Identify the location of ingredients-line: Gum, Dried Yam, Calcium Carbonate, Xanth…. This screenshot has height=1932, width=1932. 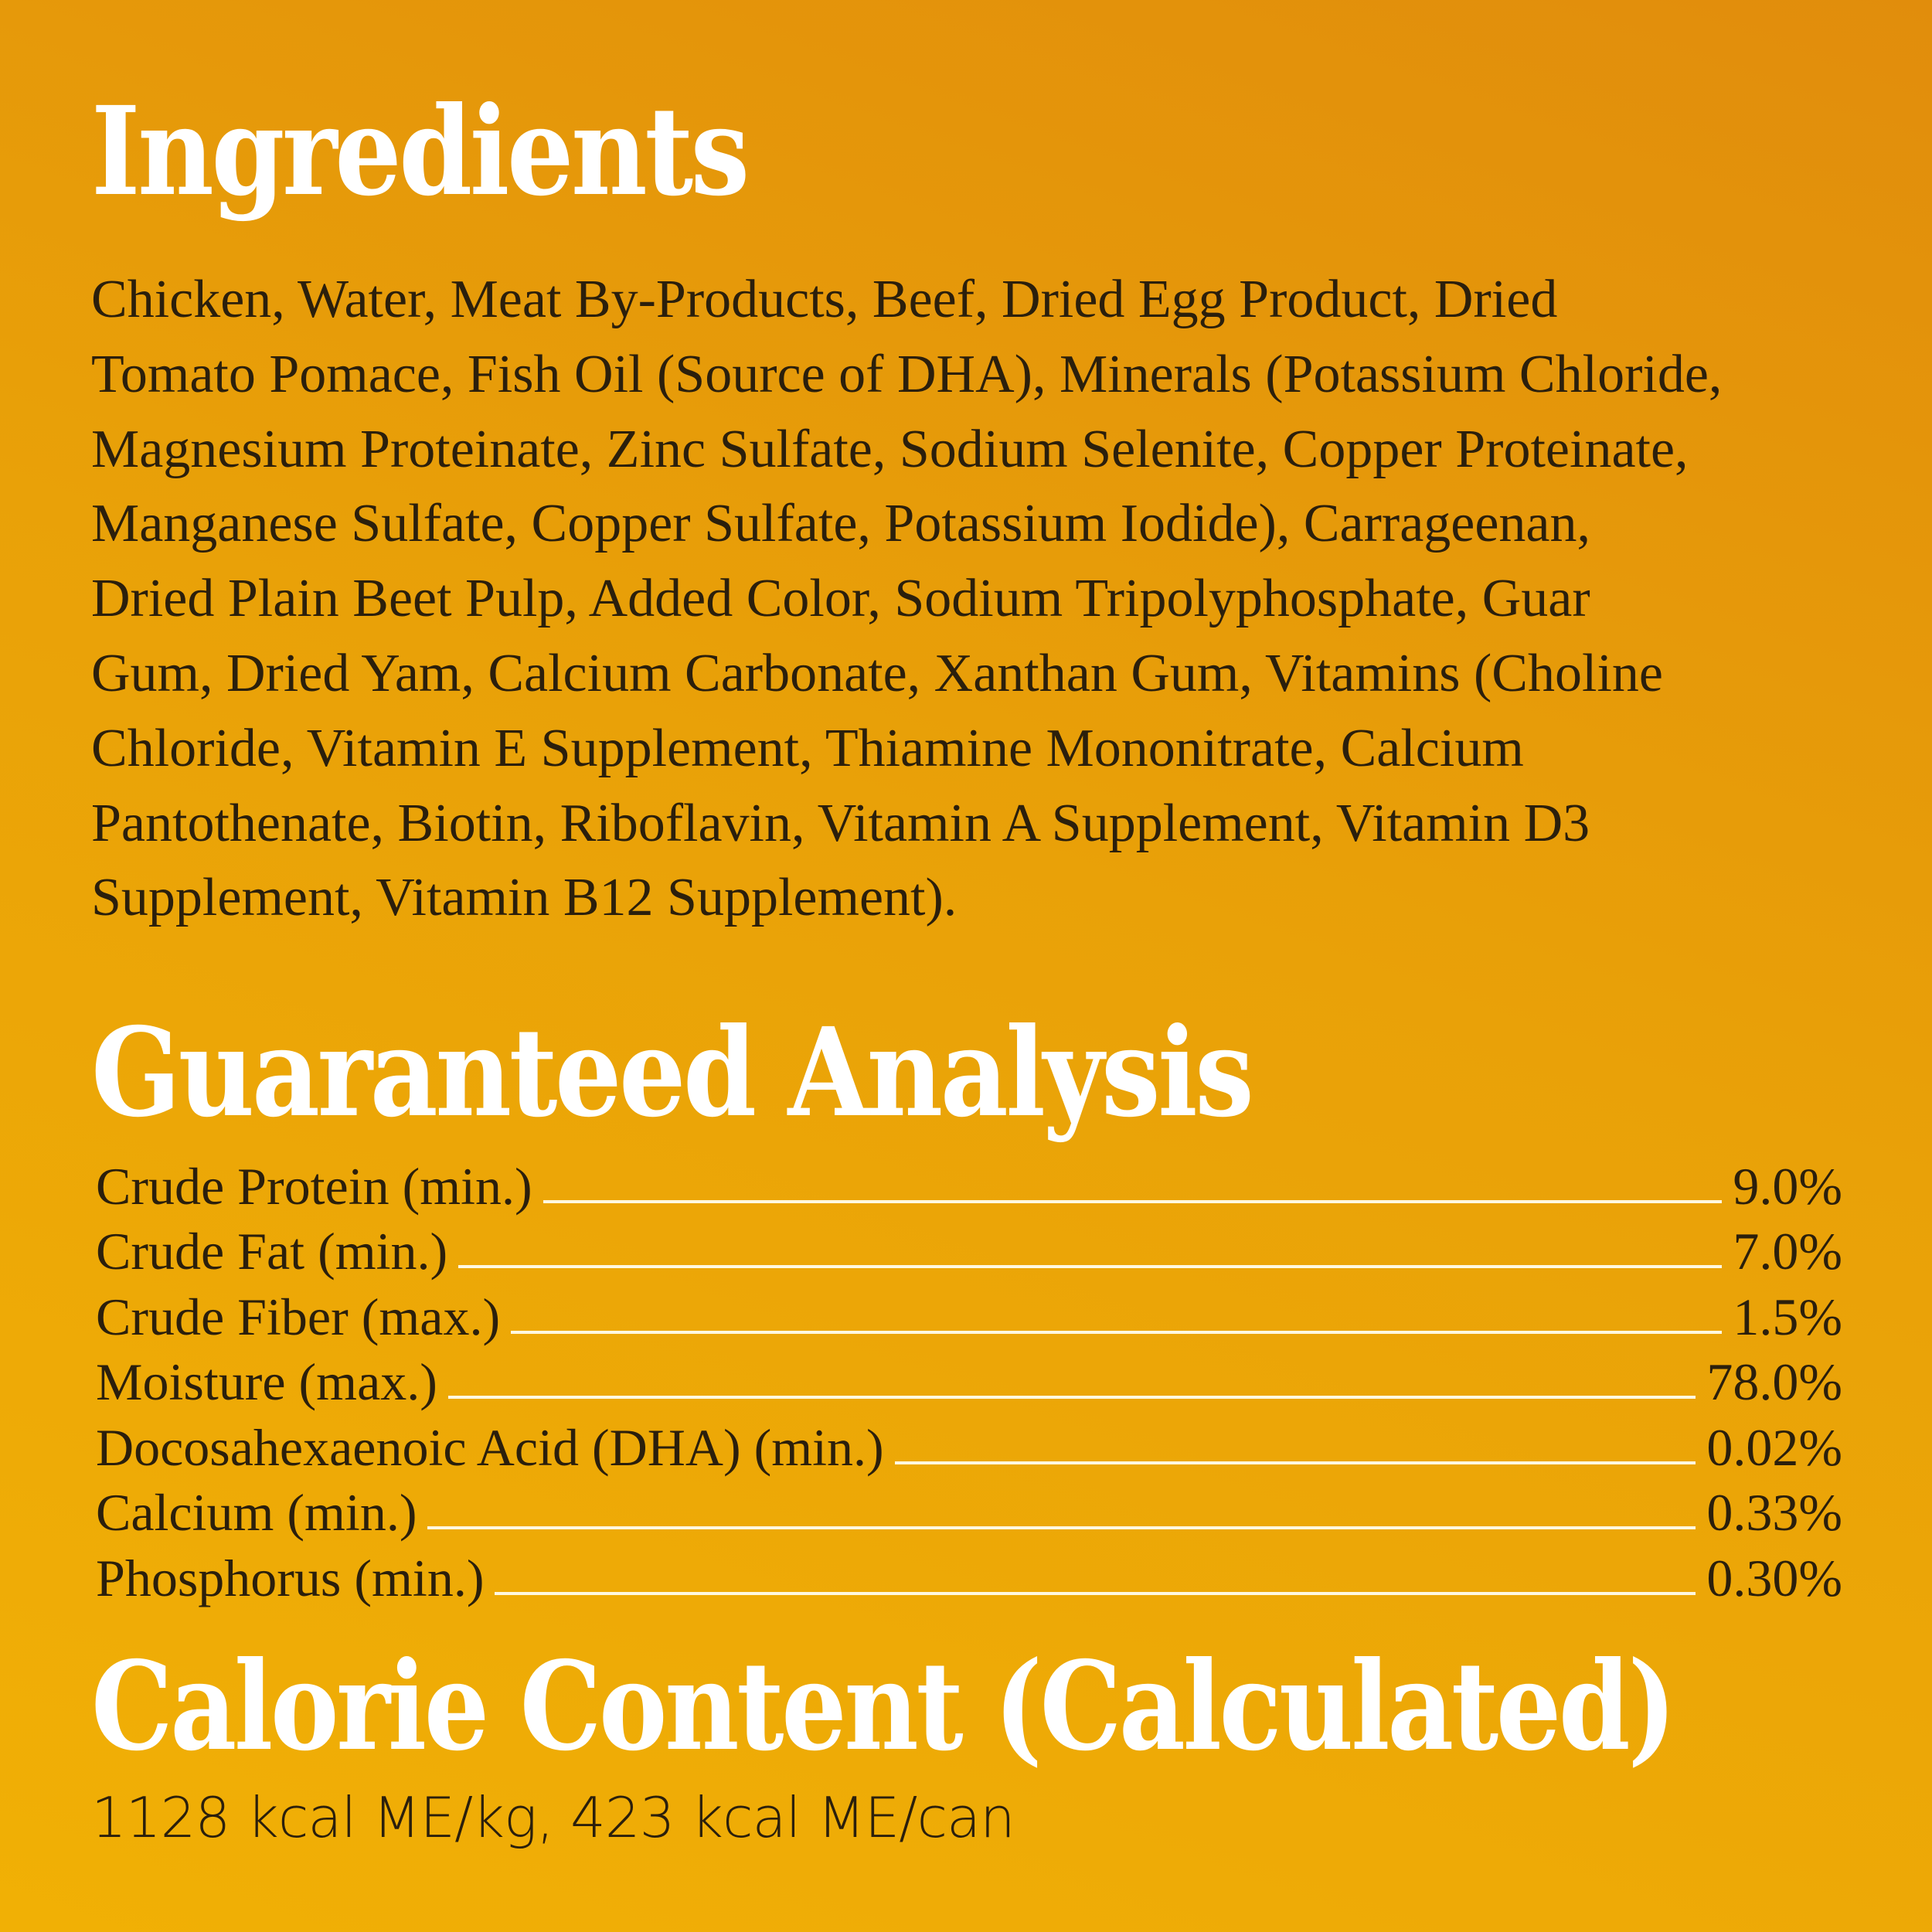
(877, 673).